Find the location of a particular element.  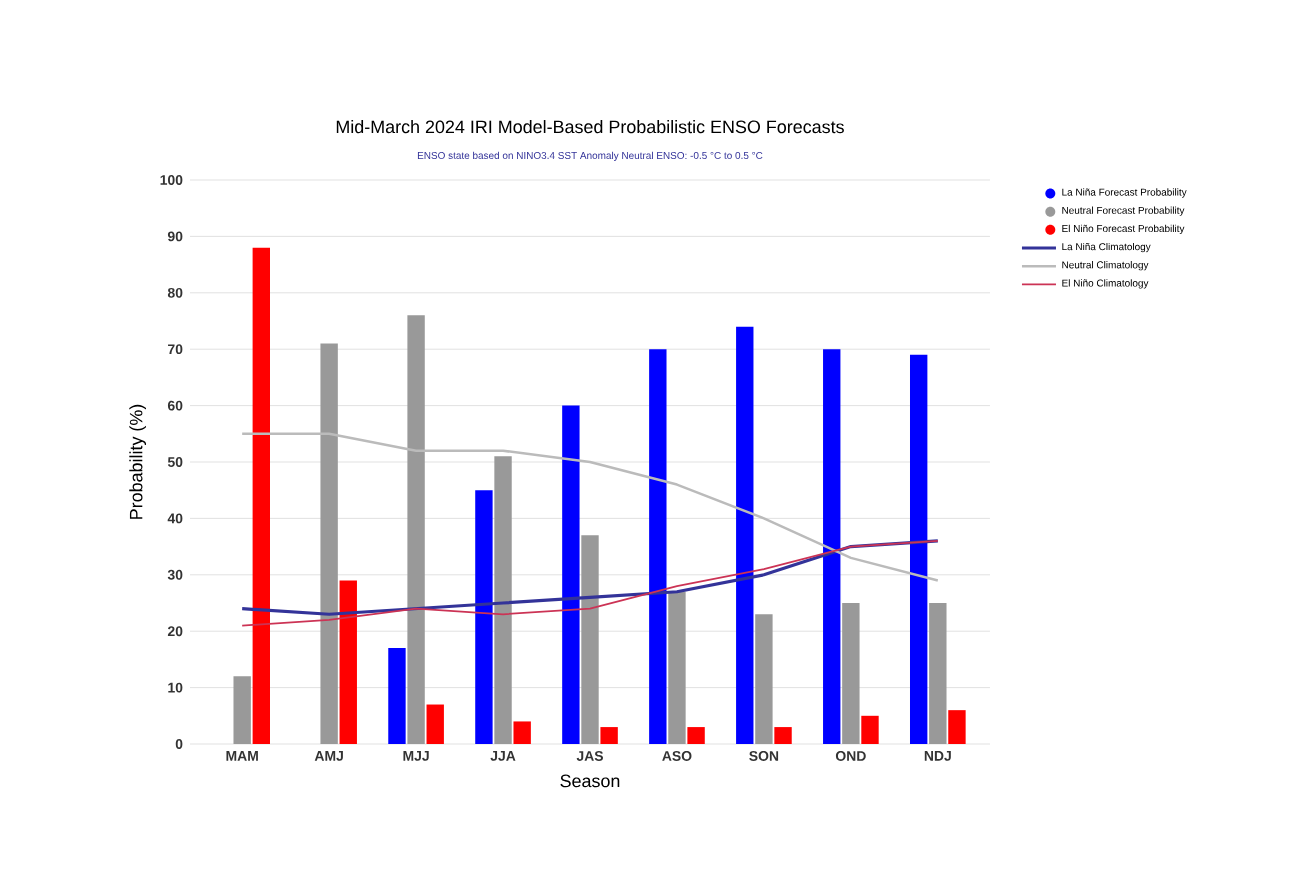

chart-title: Mid-March 2024 IRI Model-Based Probabilistic ENSO Forecasts is located at coordinates (590, 127).